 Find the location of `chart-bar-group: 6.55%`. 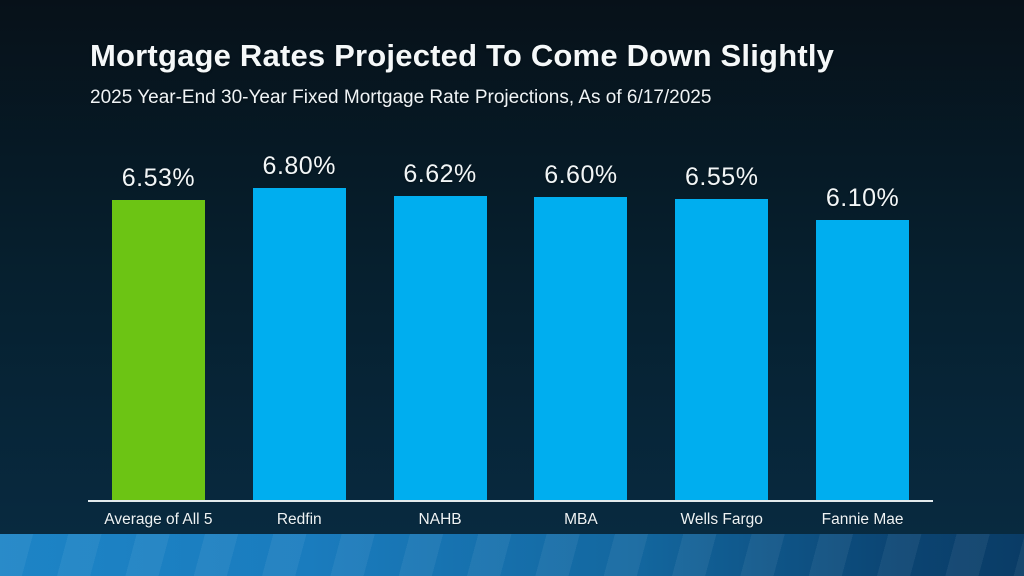

chart-bar-group: 6.55% is located at coordinates (721, 311).